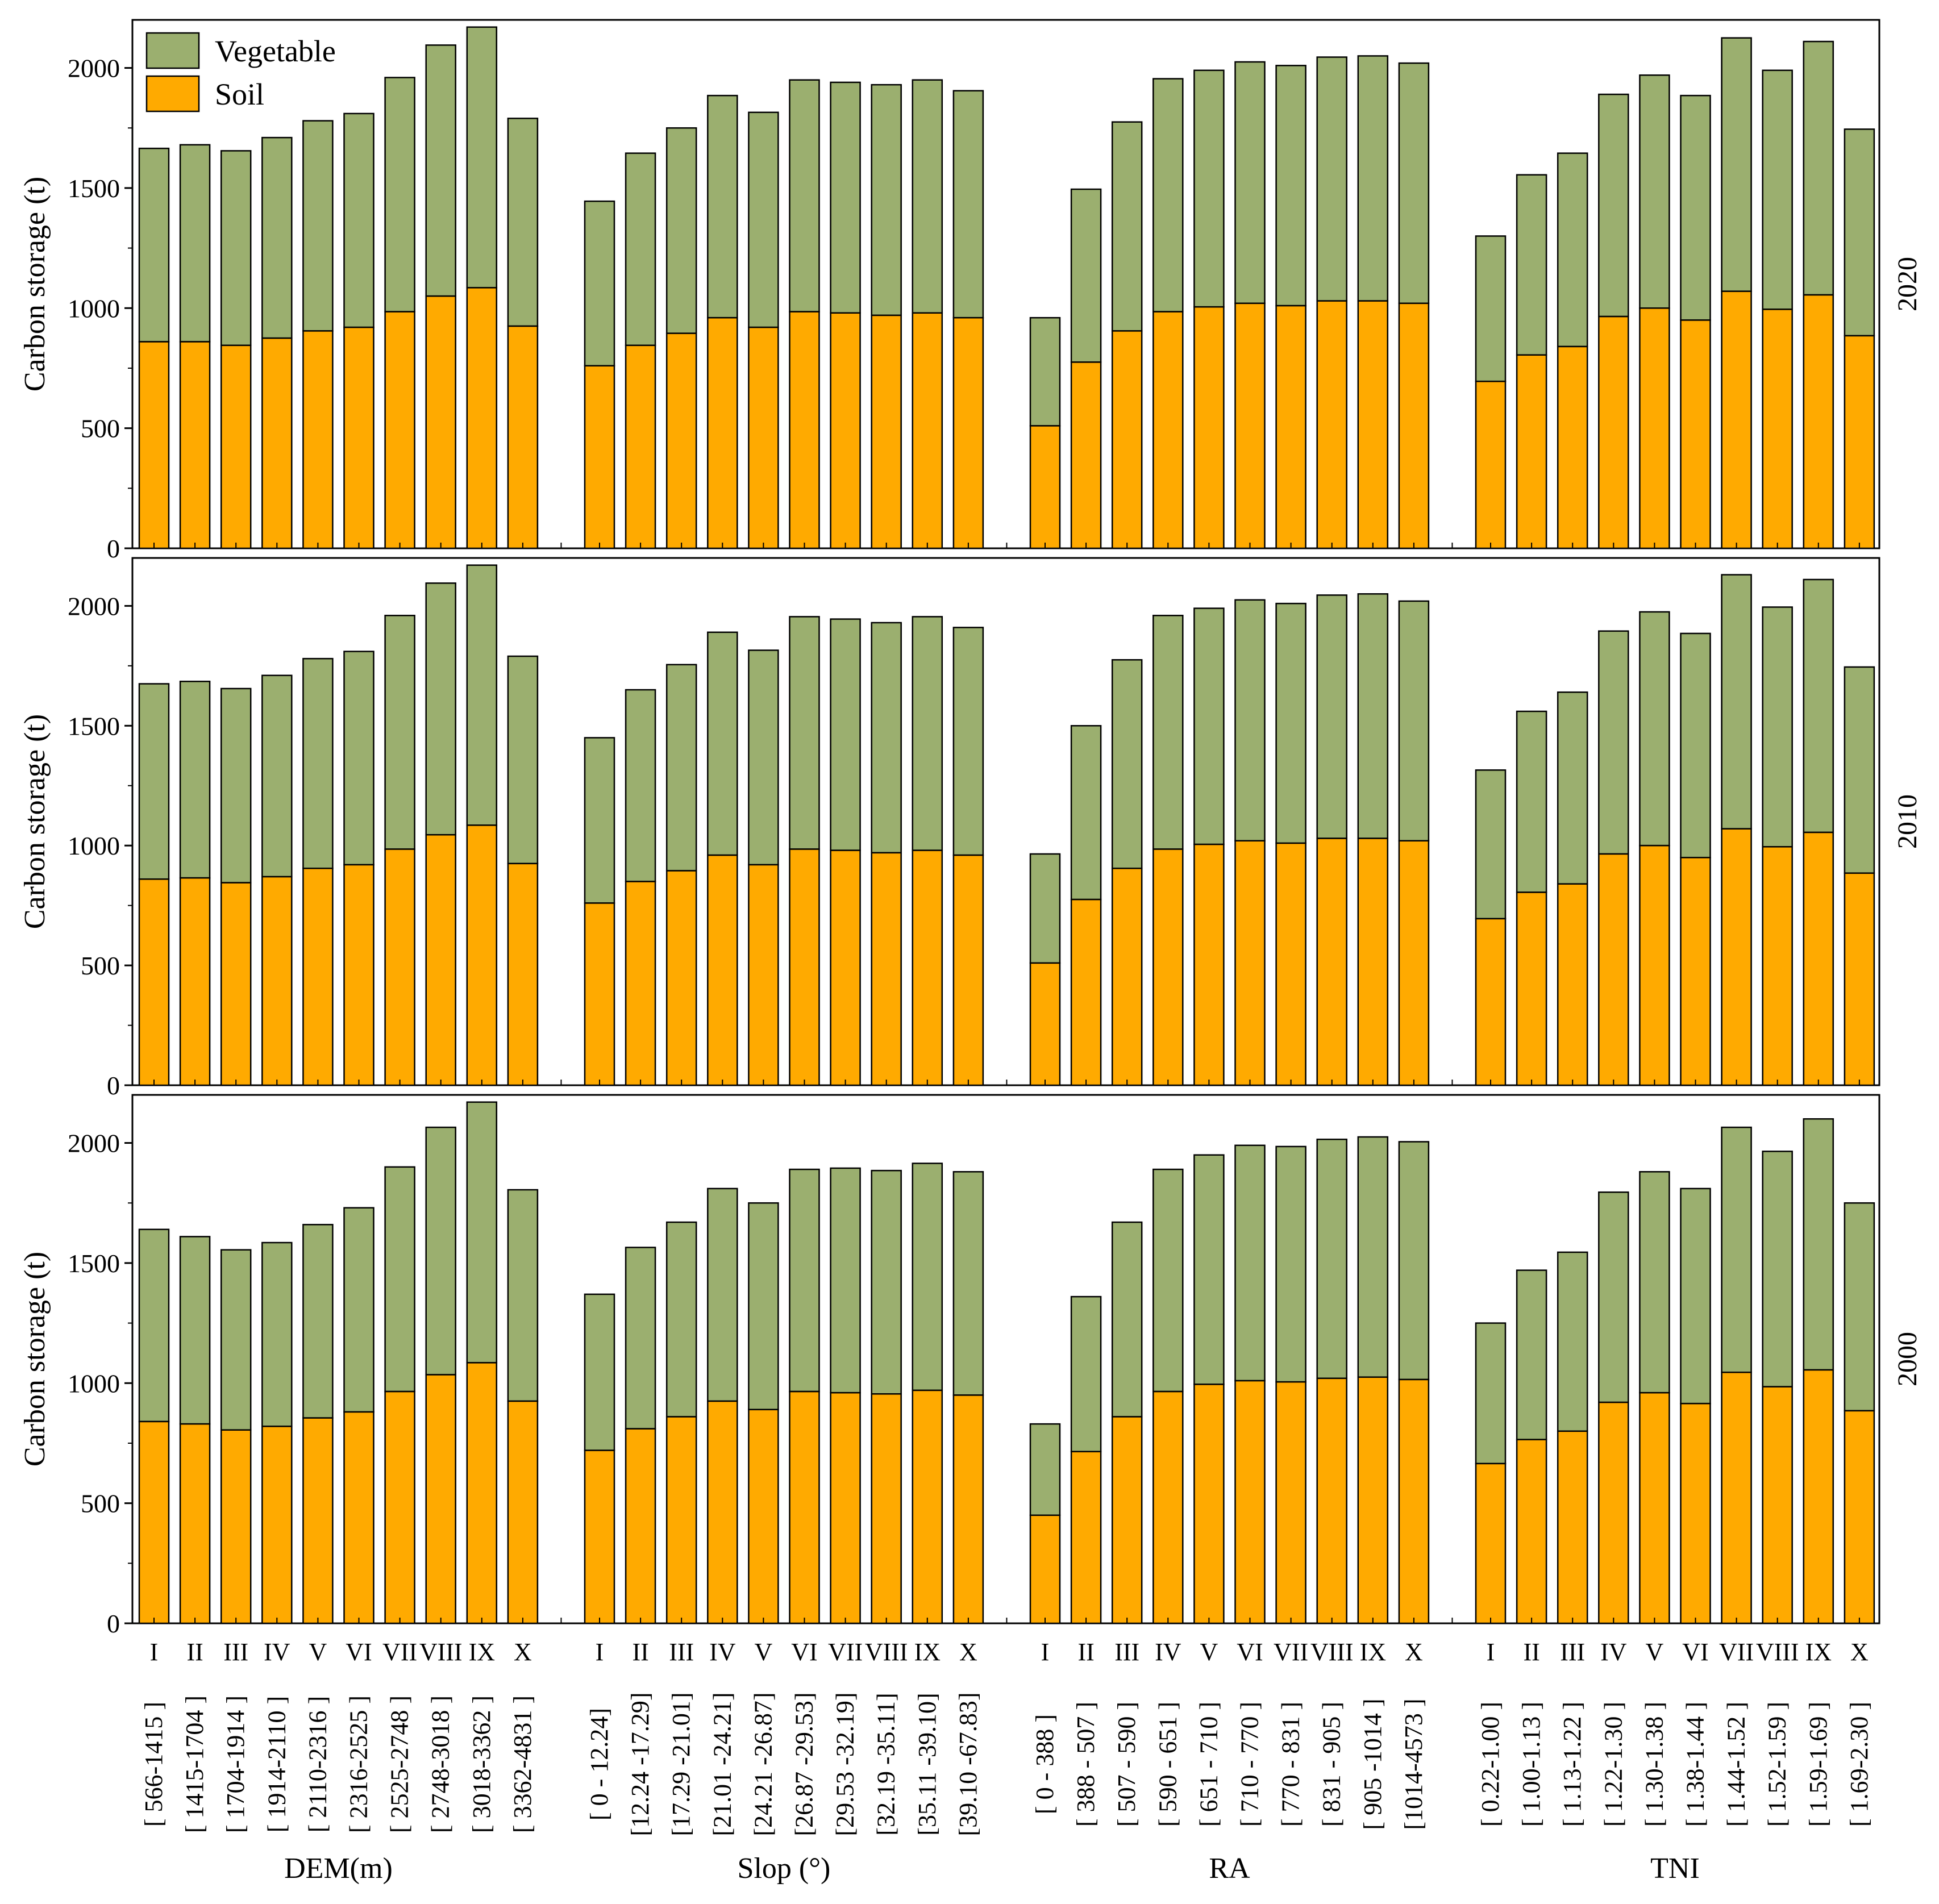 The height and width of the screenshot is (1904, 1939). Describe the element at coordinates (1613, 1764) in the screenshot. I see `x-range-label: [ 1.22-1.30 ]` at that location.